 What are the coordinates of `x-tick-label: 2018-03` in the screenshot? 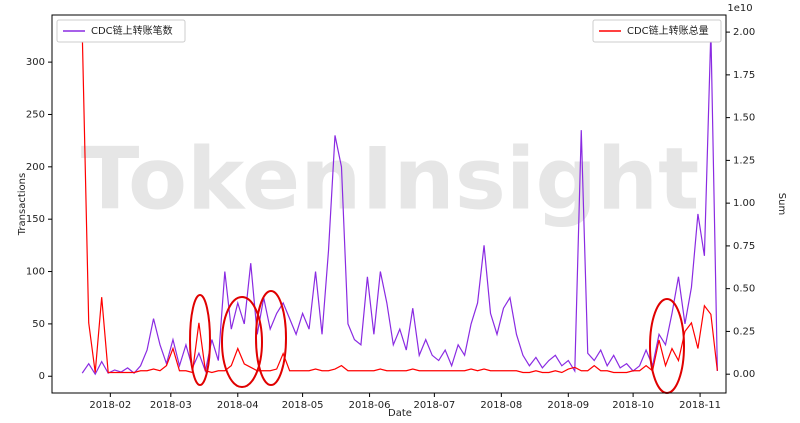 It's located at (171, 405).